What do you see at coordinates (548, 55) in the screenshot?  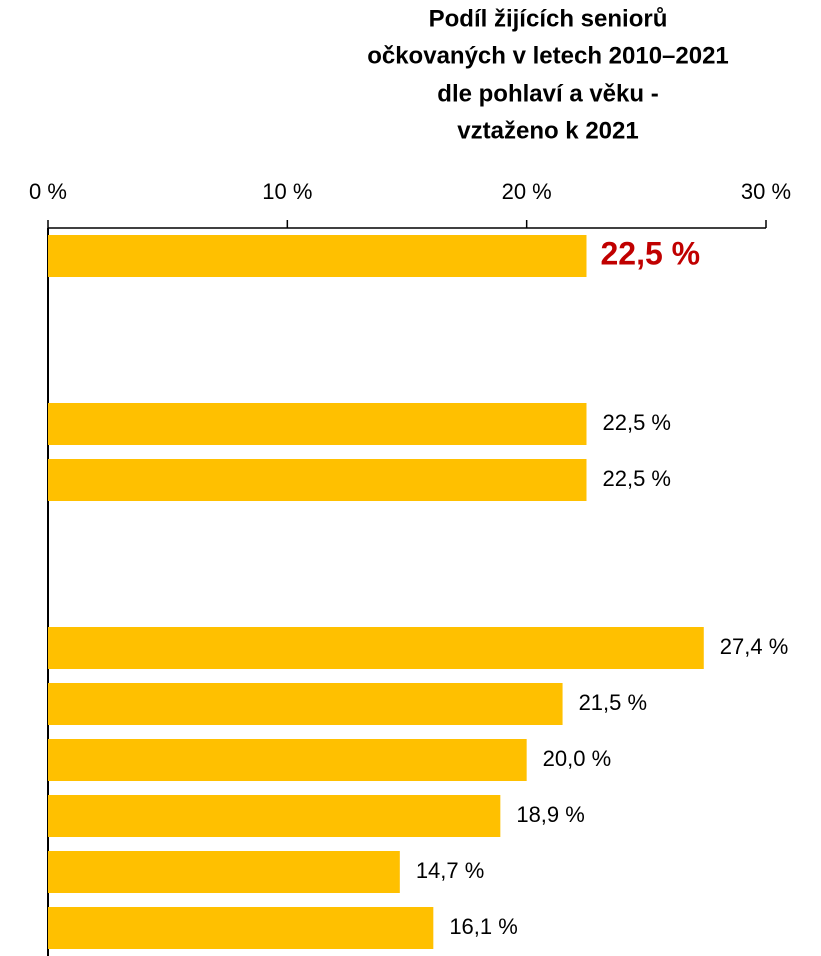 I see `chart-title: očkovaných v letech 2010–2021` at bounding box center [548, 55].